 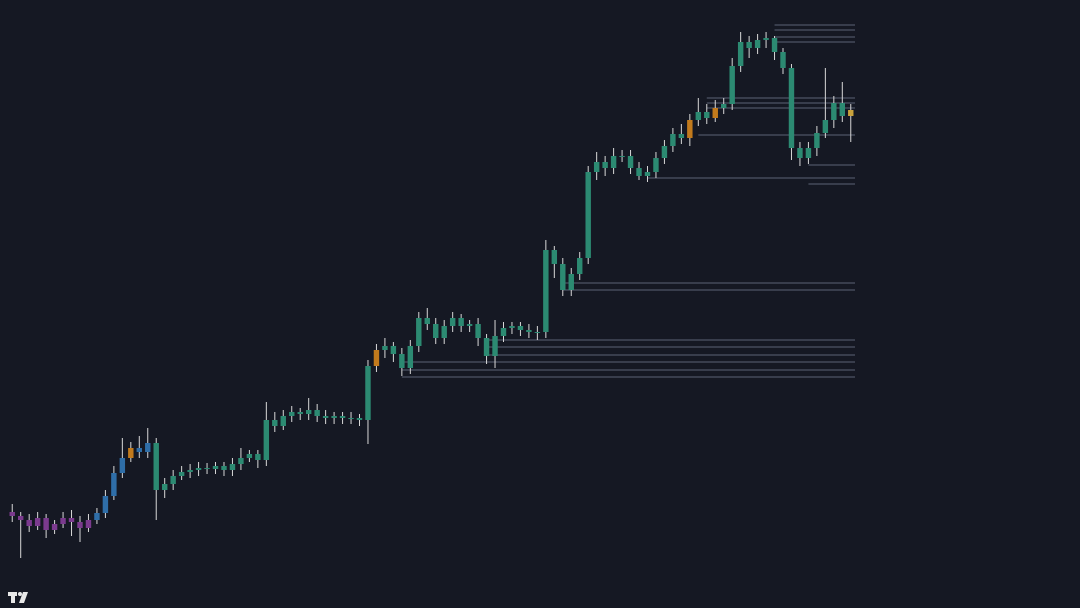 What do you see at coordinates (18, 597) in the screenshot?
I see `logo` at bounding box center [18, 597].